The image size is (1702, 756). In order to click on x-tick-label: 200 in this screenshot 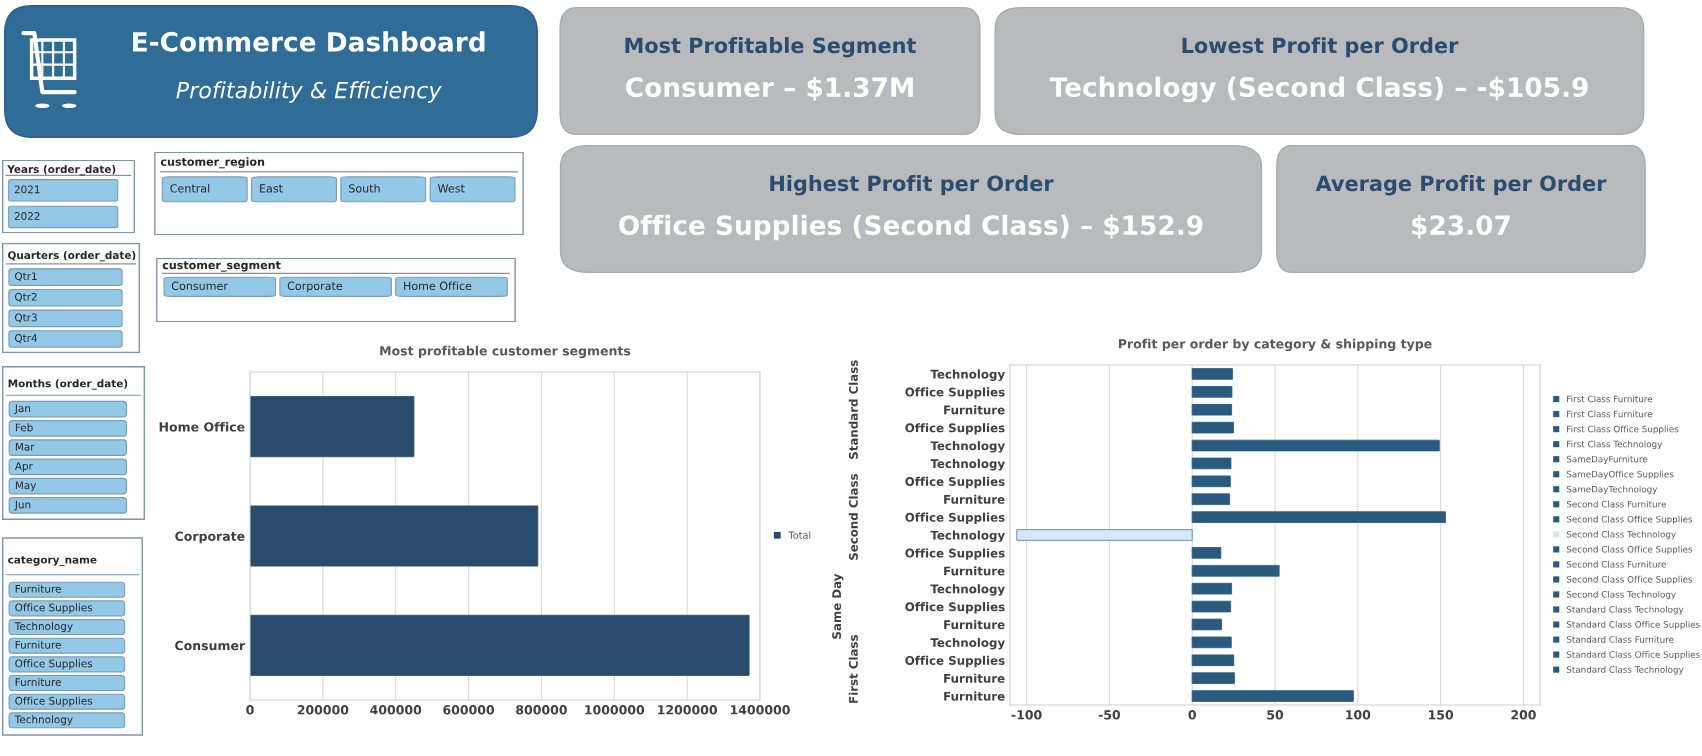, I will do `click(1523, 715)`.